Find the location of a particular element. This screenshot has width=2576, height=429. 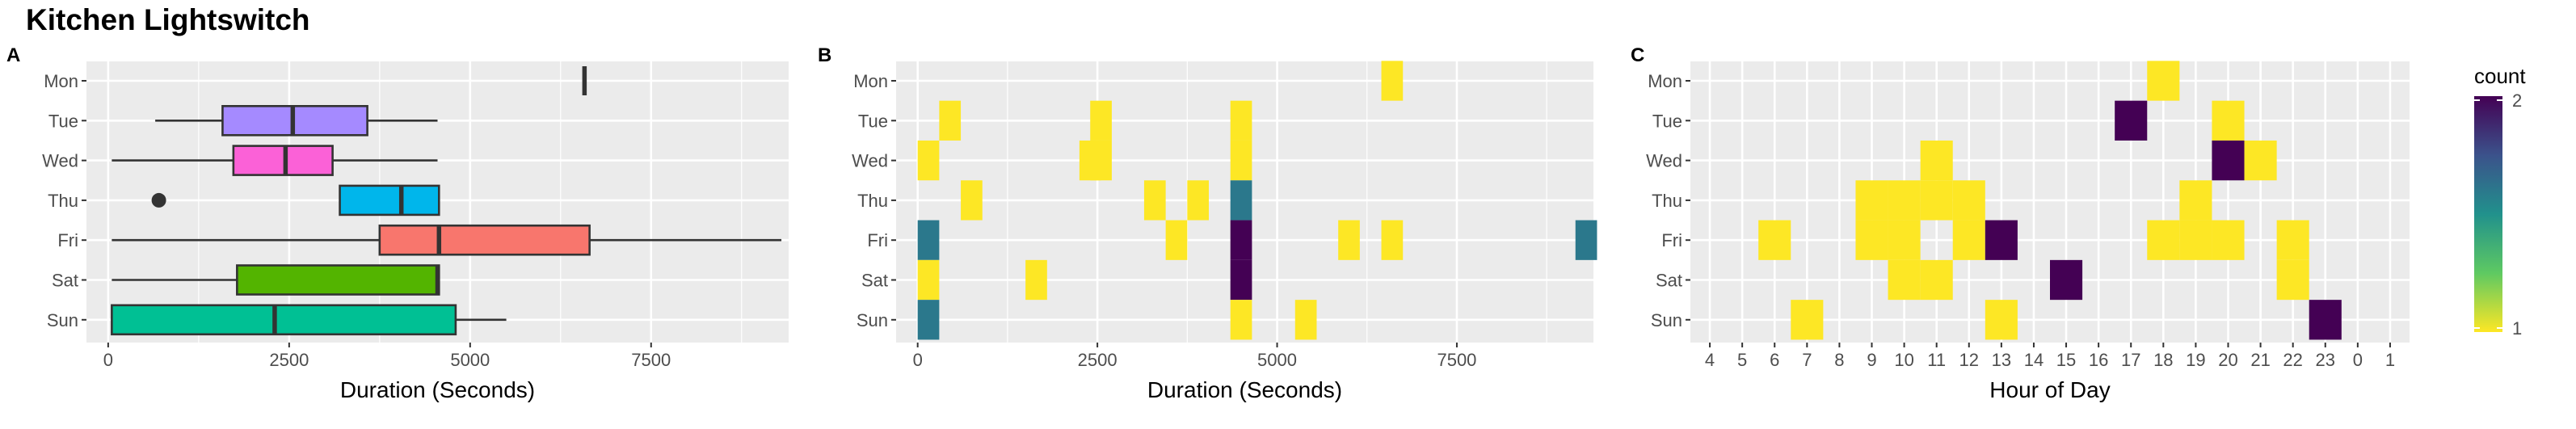

legend-tick-label: 1 is located at coordinates (2517, 328).